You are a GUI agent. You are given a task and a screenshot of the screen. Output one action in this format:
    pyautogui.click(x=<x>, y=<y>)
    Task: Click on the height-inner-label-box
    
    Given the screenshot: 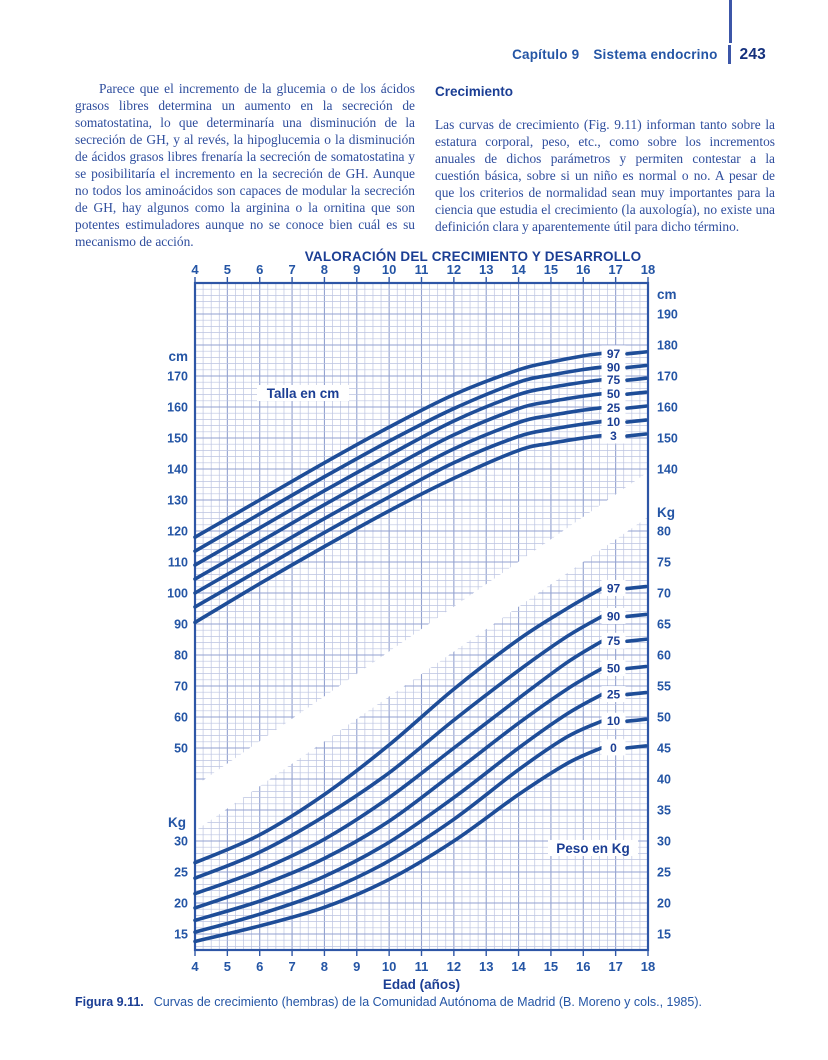 What is the action you would take?
    pyautogui.click(x=303, y=393)
    